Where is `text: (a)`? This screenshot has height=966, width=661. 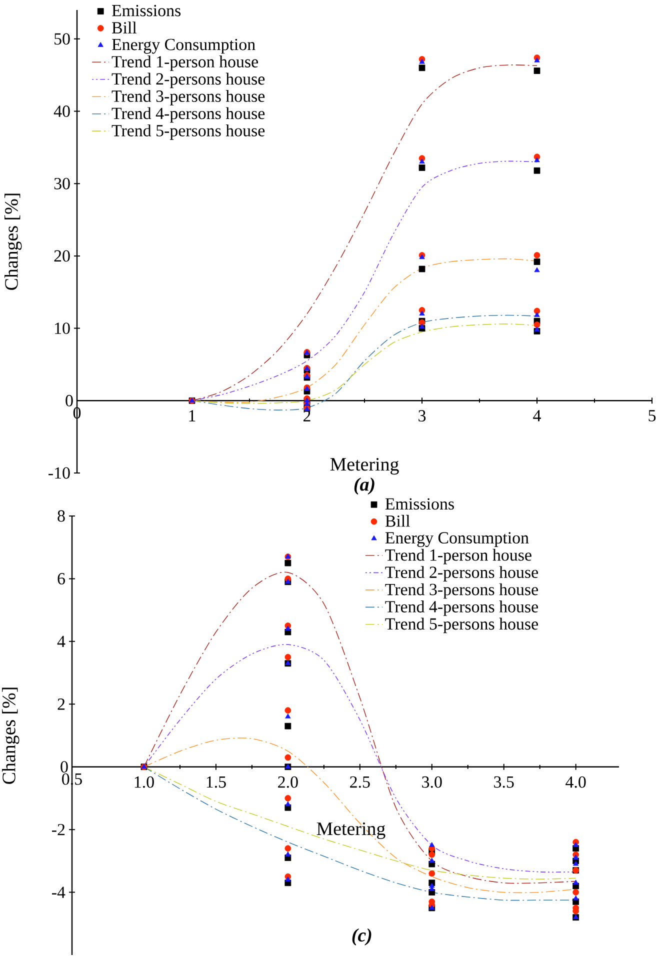
text: (a) is located at coordinates (364, 486).